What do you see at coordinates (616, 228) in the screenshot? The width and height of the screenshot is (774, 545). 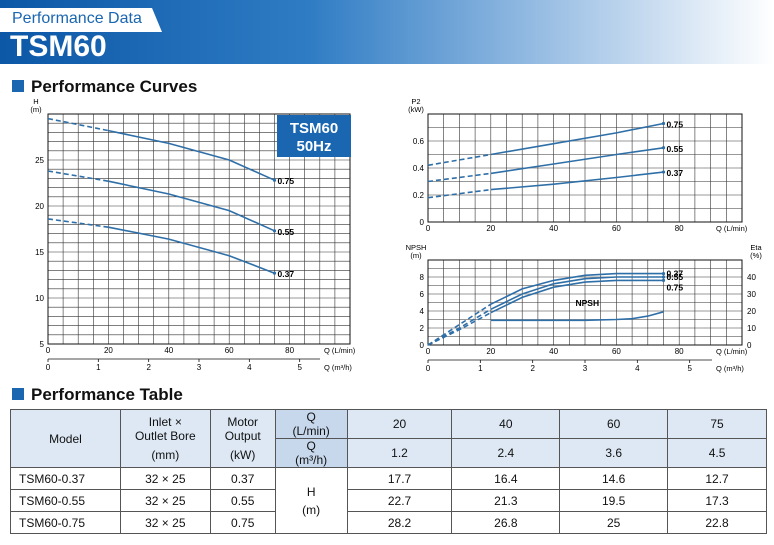 I see `x-tick-label: 60` at bounding box center [616, 228].